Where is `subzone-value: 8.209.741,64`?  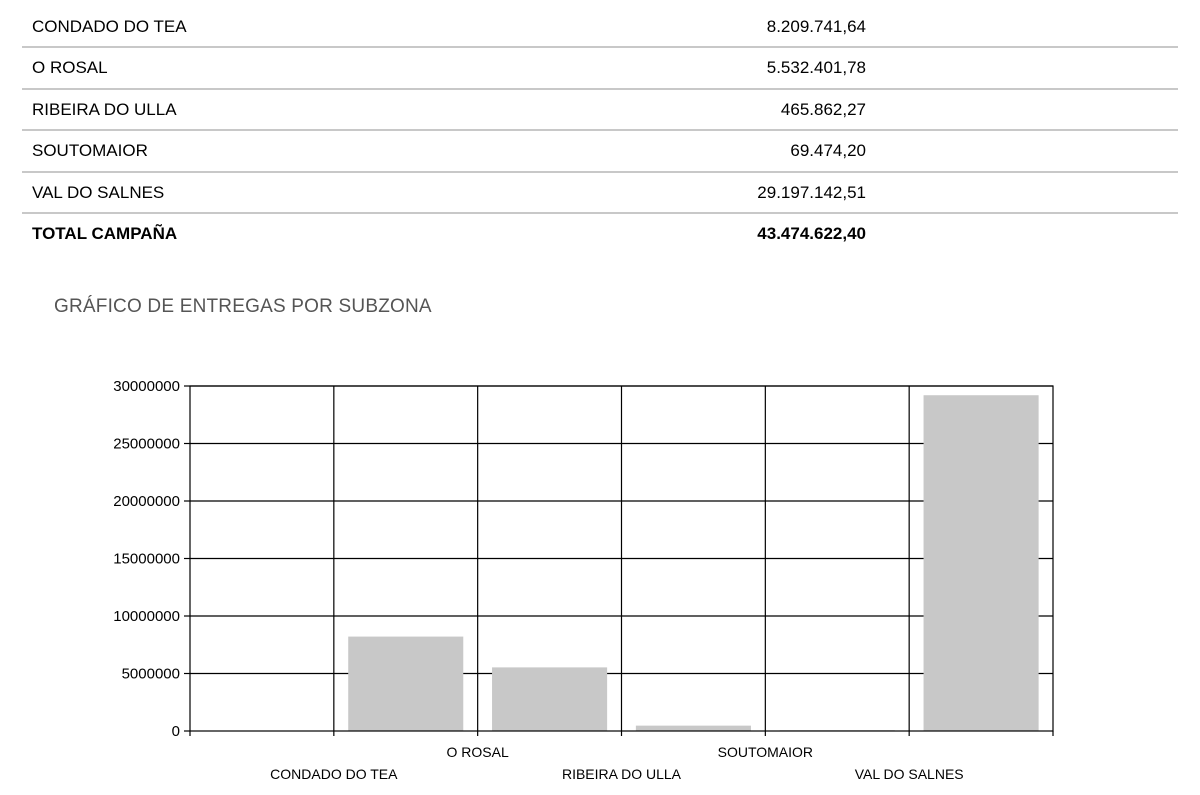 subzone-value: 8.209.741,64 is located at coordinates (816, 26).